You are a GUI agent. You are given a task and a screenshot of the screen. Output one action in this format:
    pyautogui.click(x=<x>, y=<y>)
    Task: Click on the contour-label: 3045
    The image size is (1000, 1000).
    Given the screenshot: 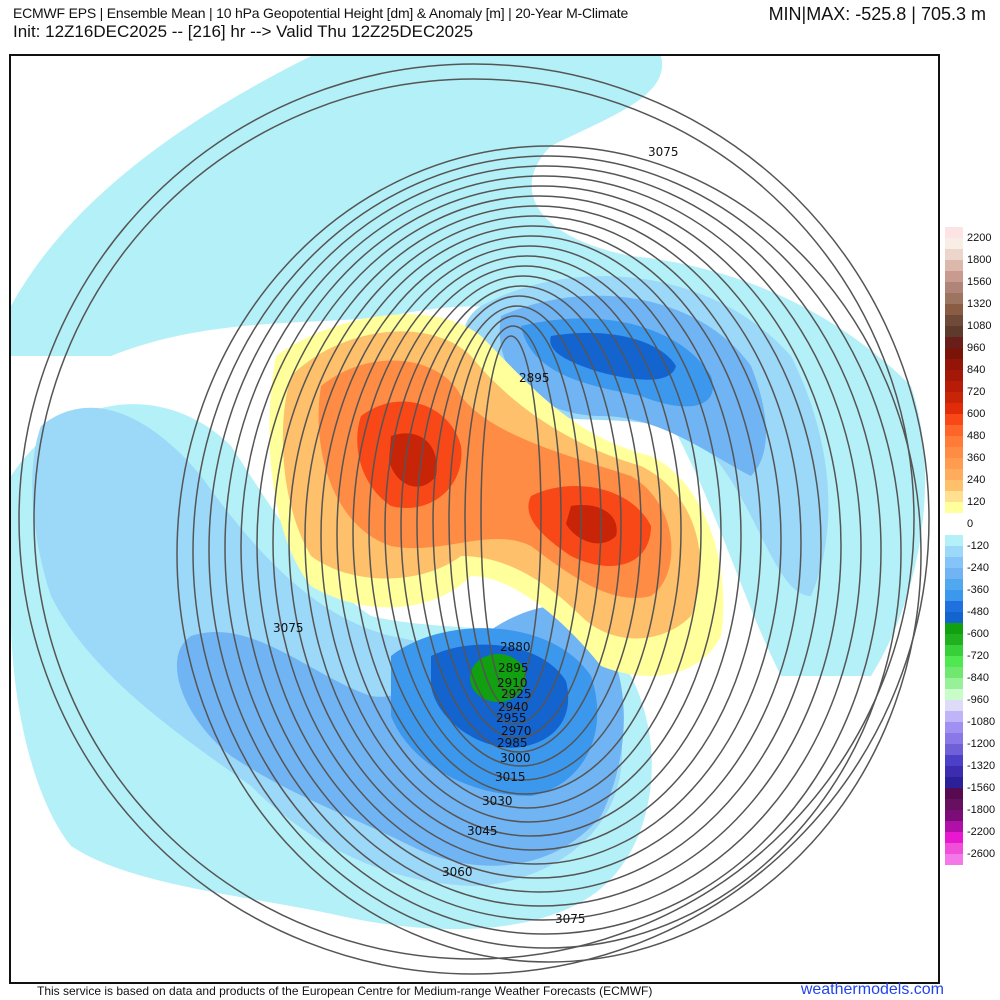 What is the action you would take?
    pyautogui.click(x=482, y=831)
    